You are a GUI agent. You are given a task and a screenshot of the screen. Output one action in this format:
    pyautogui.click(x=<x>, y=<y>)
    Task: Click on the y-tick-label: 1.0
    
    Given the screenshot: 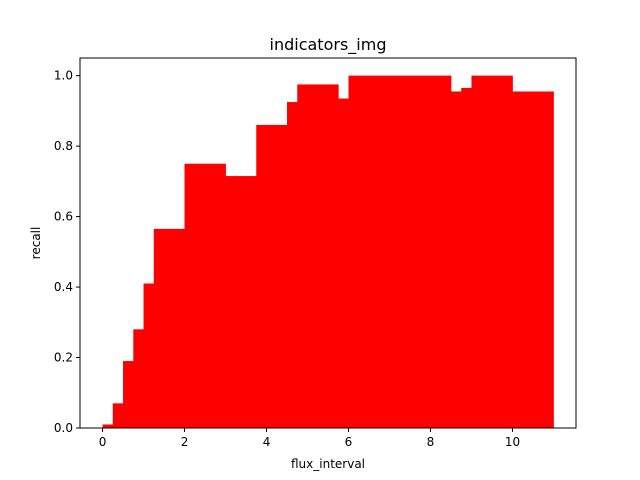 What is the action you would take?
    pyautogui.click(x=63, y=76)
    